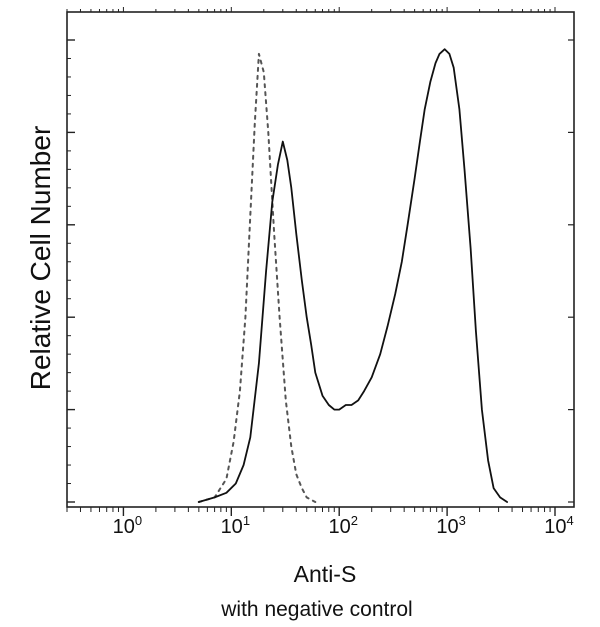  What do you see at coordinates (316, 609) in the screenshot?
I see `caption-text: with negative control` at bounding box center [316, 609].